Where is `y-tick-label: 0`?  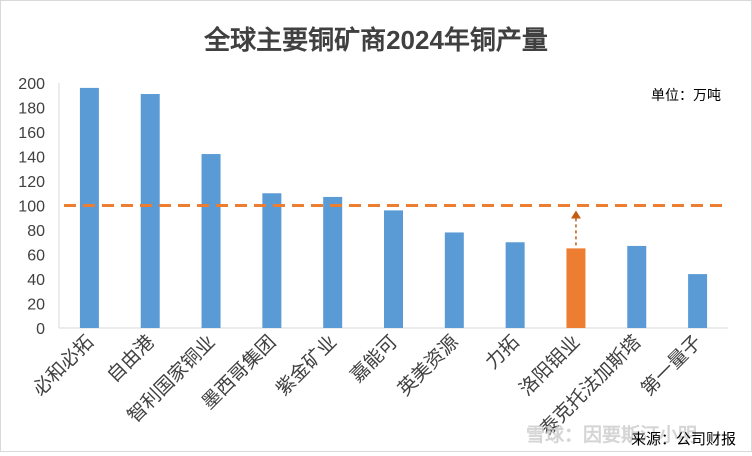
y-tick-label: 0 is located at coordinates (40, 329).